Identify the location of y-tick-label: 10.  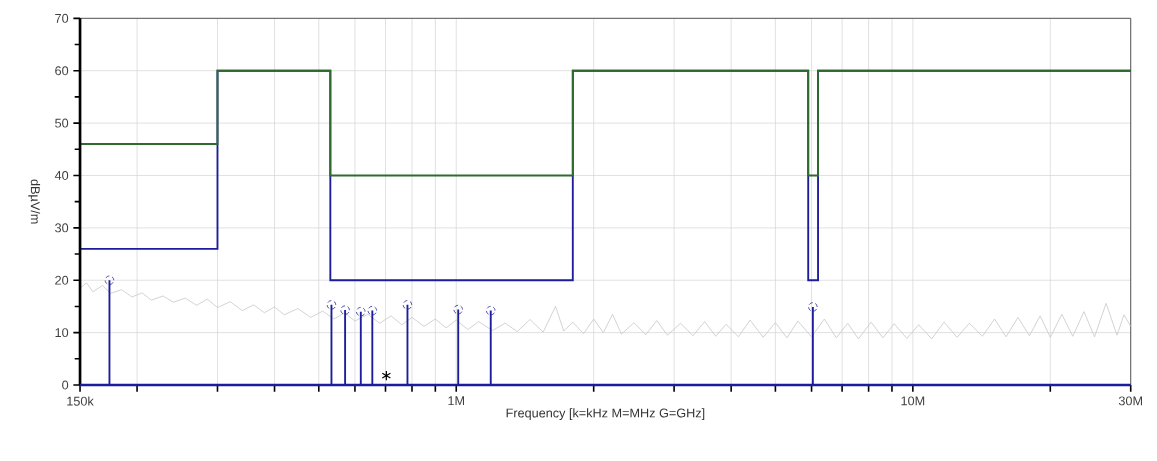
(62, 333).